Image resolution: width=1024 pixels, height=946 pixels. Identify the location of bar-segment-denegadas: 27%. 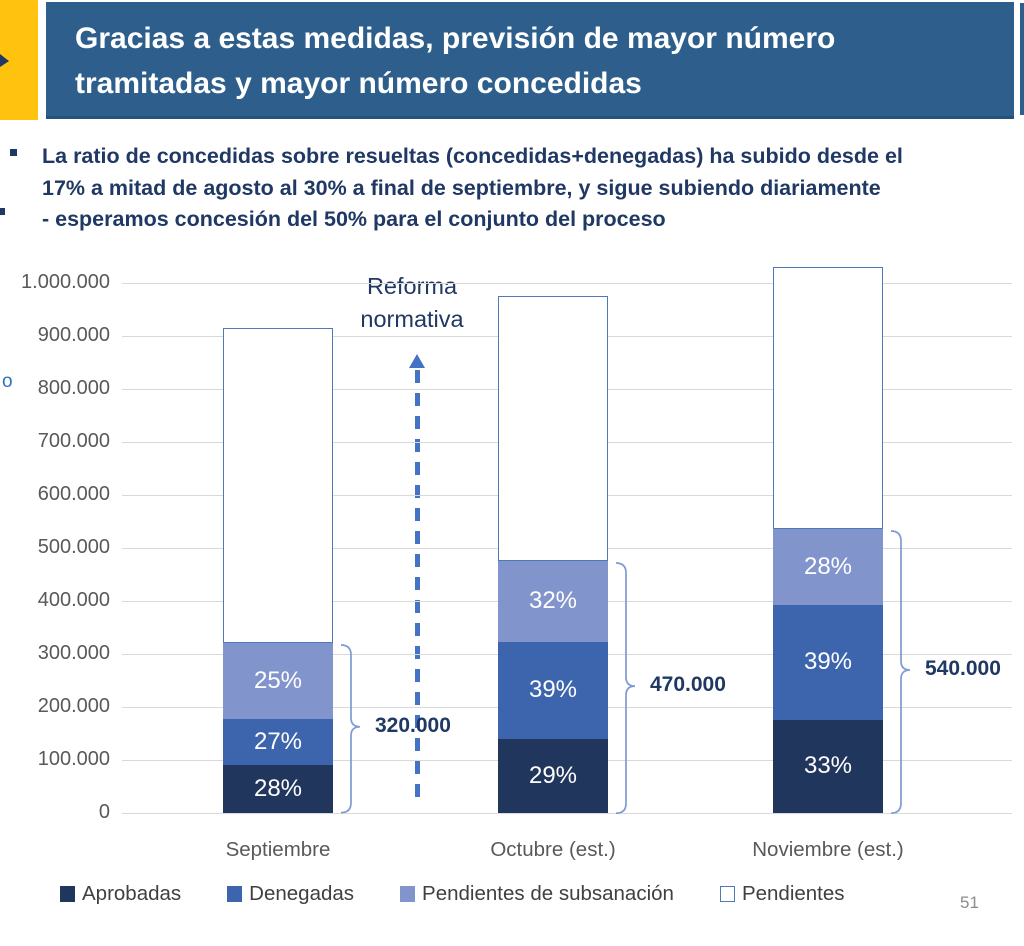
(278, 742).